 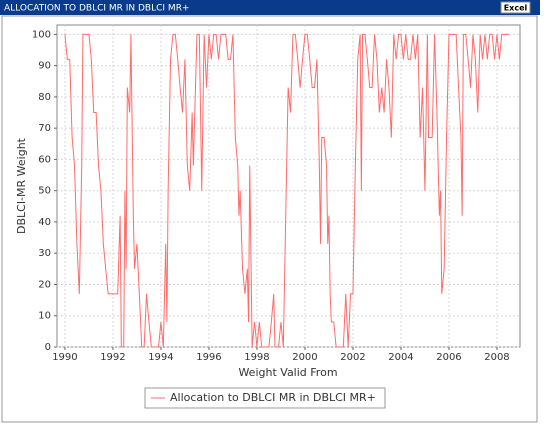 I want to click on window-title: ALLOCATION TO DBLCI MR IN DBLCI MR+, so click(x=96, y=9).